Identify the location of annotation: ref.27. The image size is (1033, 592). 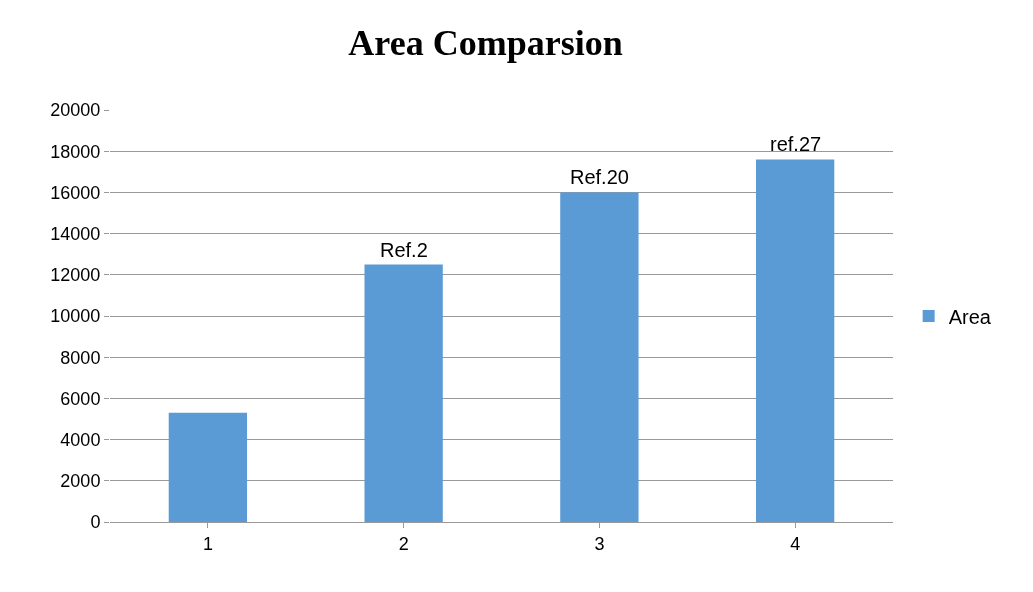
(796, 144).